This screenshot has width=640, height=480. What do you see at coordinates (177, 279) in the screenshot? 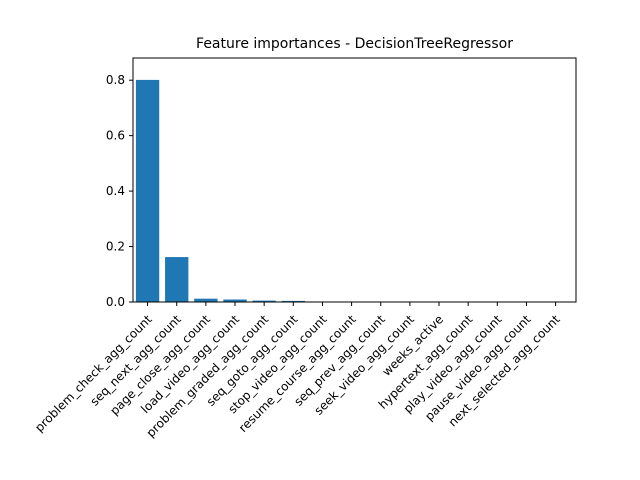
I see `bar-seq-next-agg-count` at bounding box center [177, 279].